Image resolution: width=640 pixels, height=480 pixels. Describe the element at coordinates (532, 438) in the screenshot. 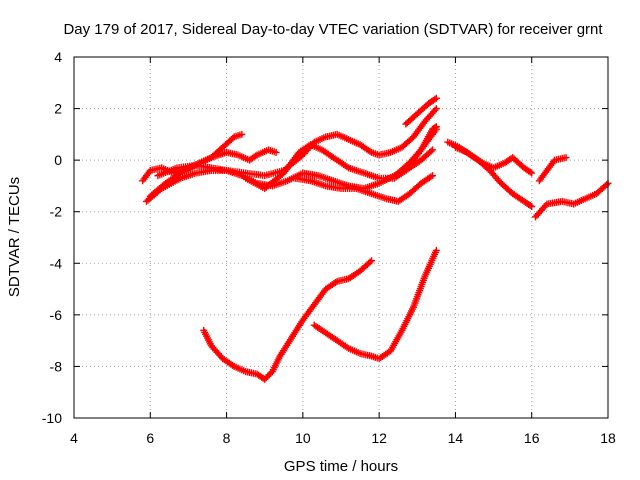

I see `x-tick-label: 16` at that location.